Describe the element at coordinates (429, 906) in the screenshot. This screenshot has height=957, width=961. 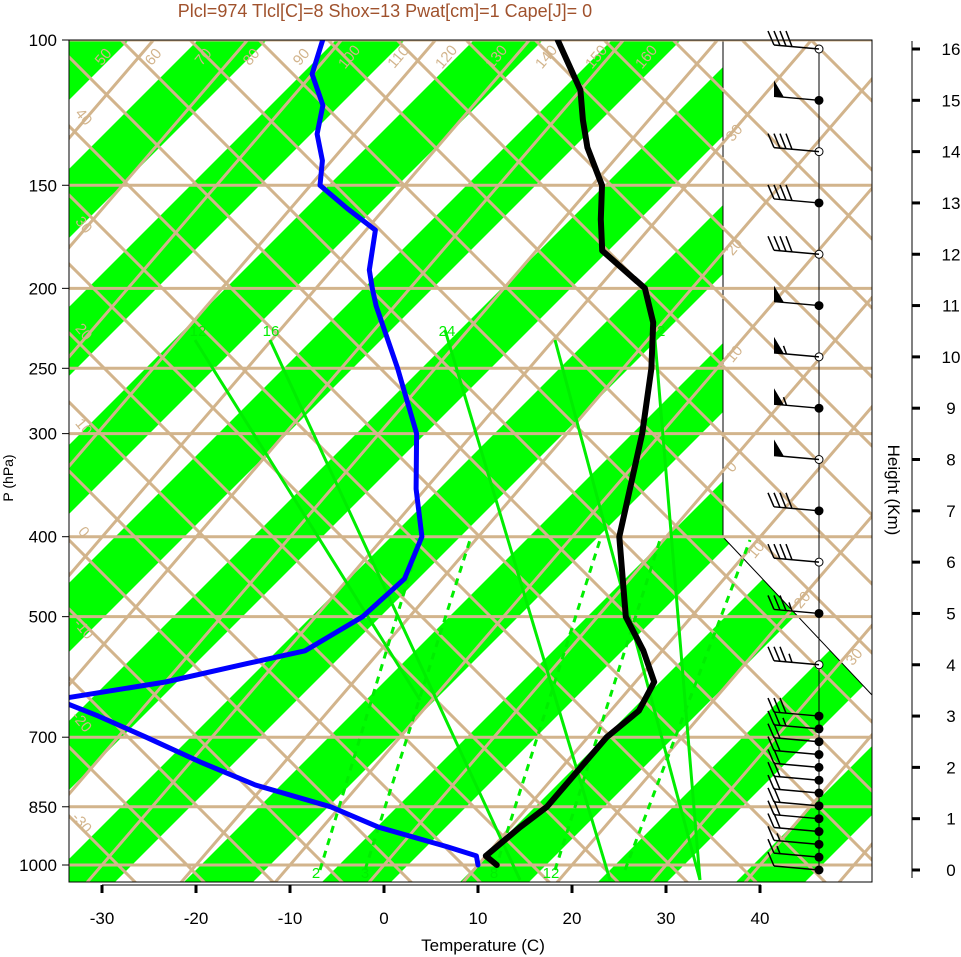
I see `temperature-axis: -30 -20 -10 0 10 20 30 40` at that location.